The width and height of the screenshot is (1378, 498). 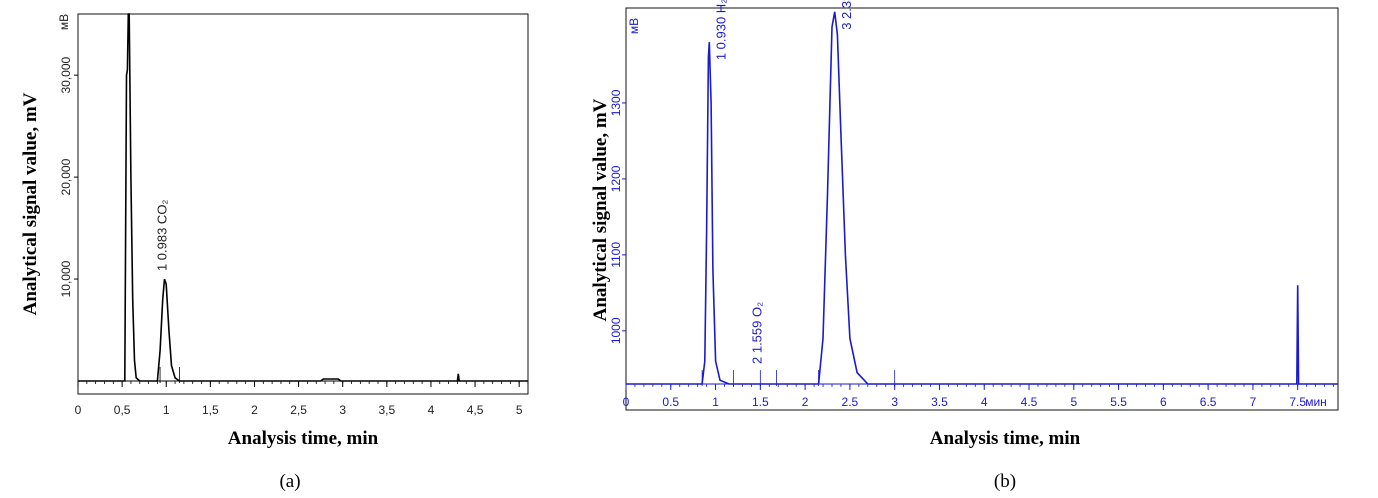 What do you see at coordinates (1316, 402) in the screenshot?
I see `chart-b-x-unit-label: мин` at bounding box center [1316, 402].